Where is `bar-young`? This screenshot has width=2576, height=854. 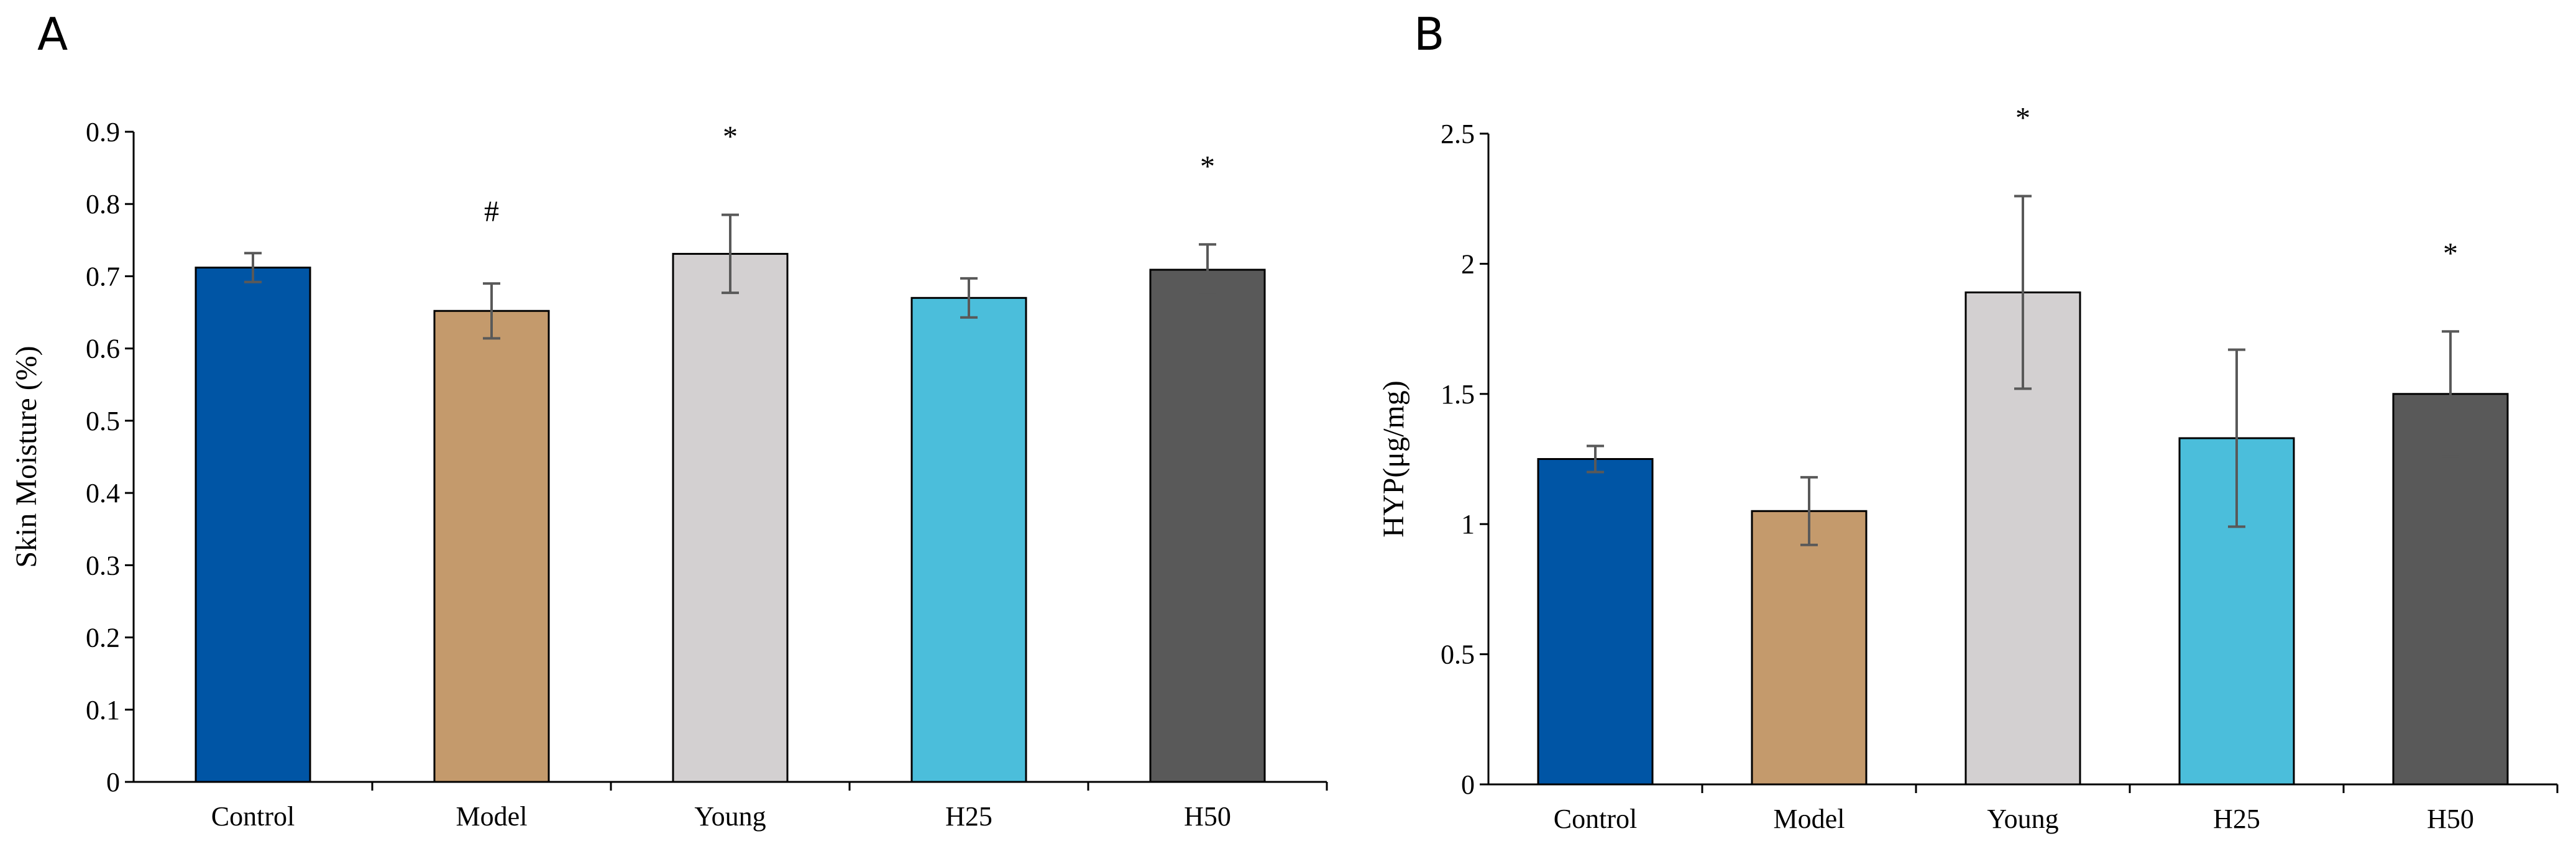 bar-young is located at coordinates (730, 517).